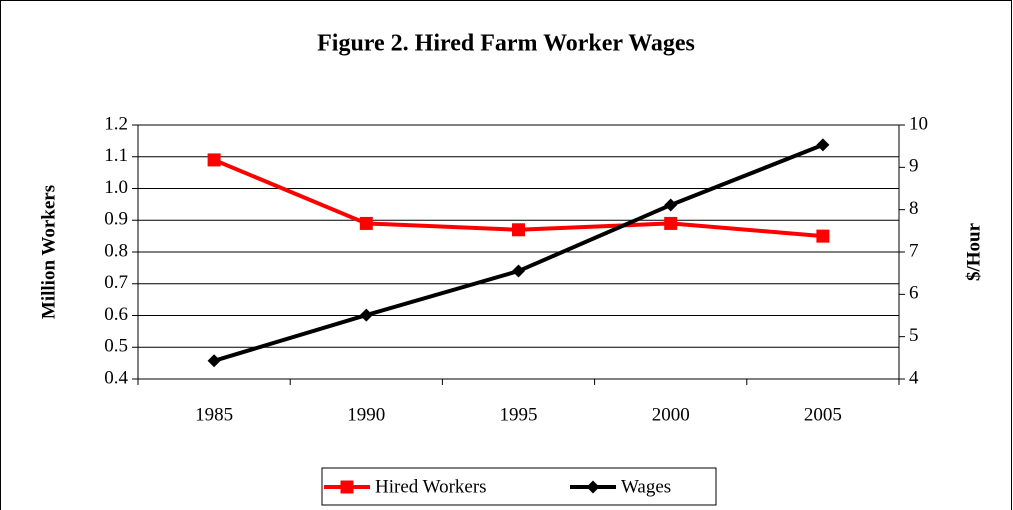  I want to click on x-tick-label: 2000, so click(671, 414).